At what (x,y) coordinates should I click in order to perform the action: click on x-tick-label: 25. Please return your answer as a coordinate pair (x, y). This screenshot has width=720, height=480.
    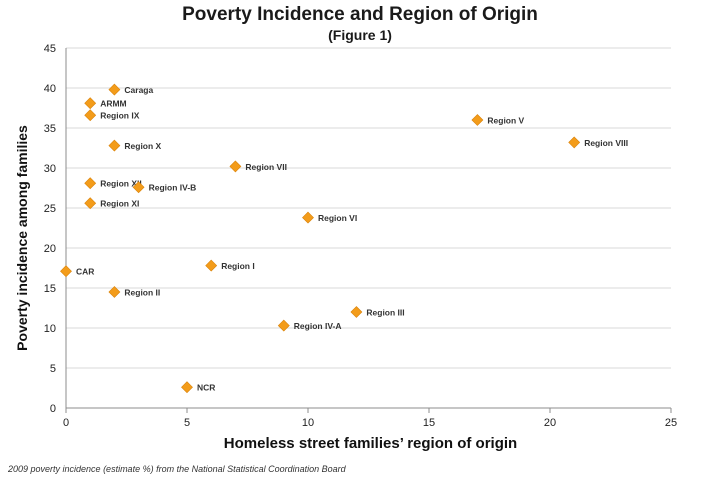
    Looking at the image, I should click on (671, 423).